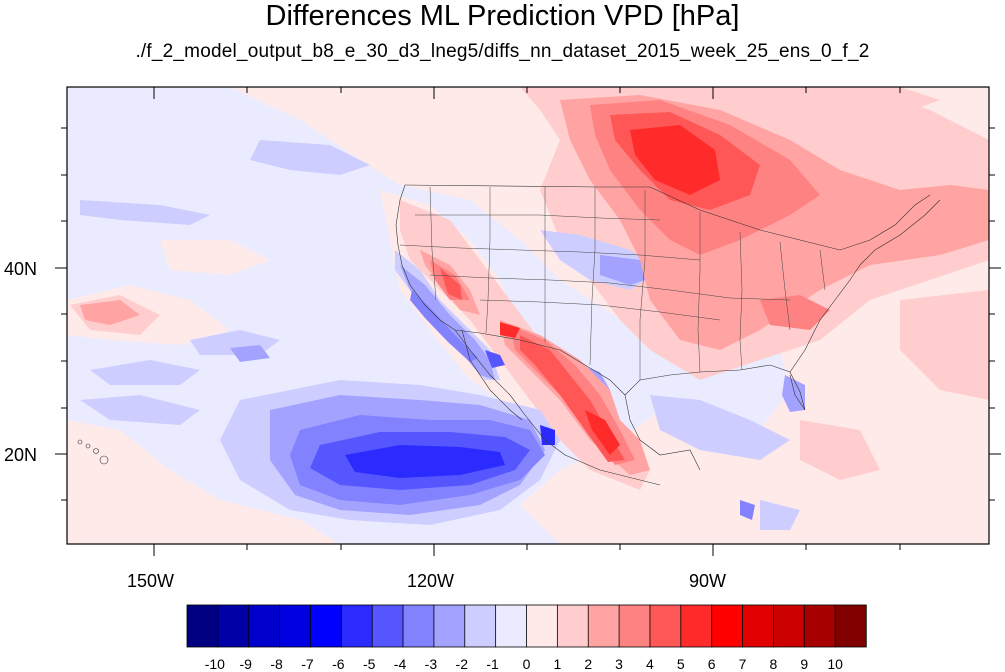  What do you see at coordinates (588, 664) in the screenshot?
I see `colorbar-tick-label: 2` at bounding box center [588, 664].